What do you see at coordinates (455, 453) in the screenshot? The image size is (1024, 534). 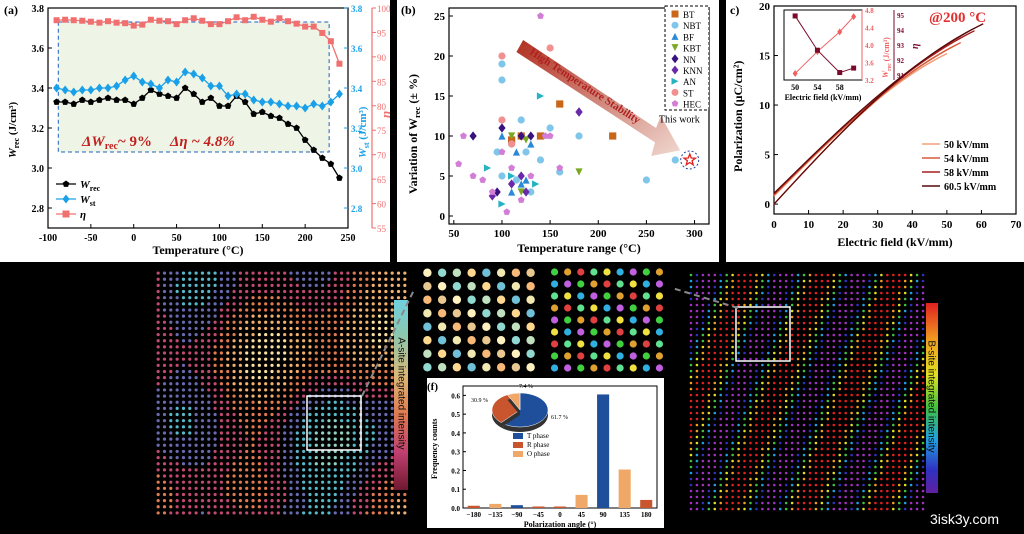 I see `y-tick-label: 0.3` at bounding box center [455, 453].